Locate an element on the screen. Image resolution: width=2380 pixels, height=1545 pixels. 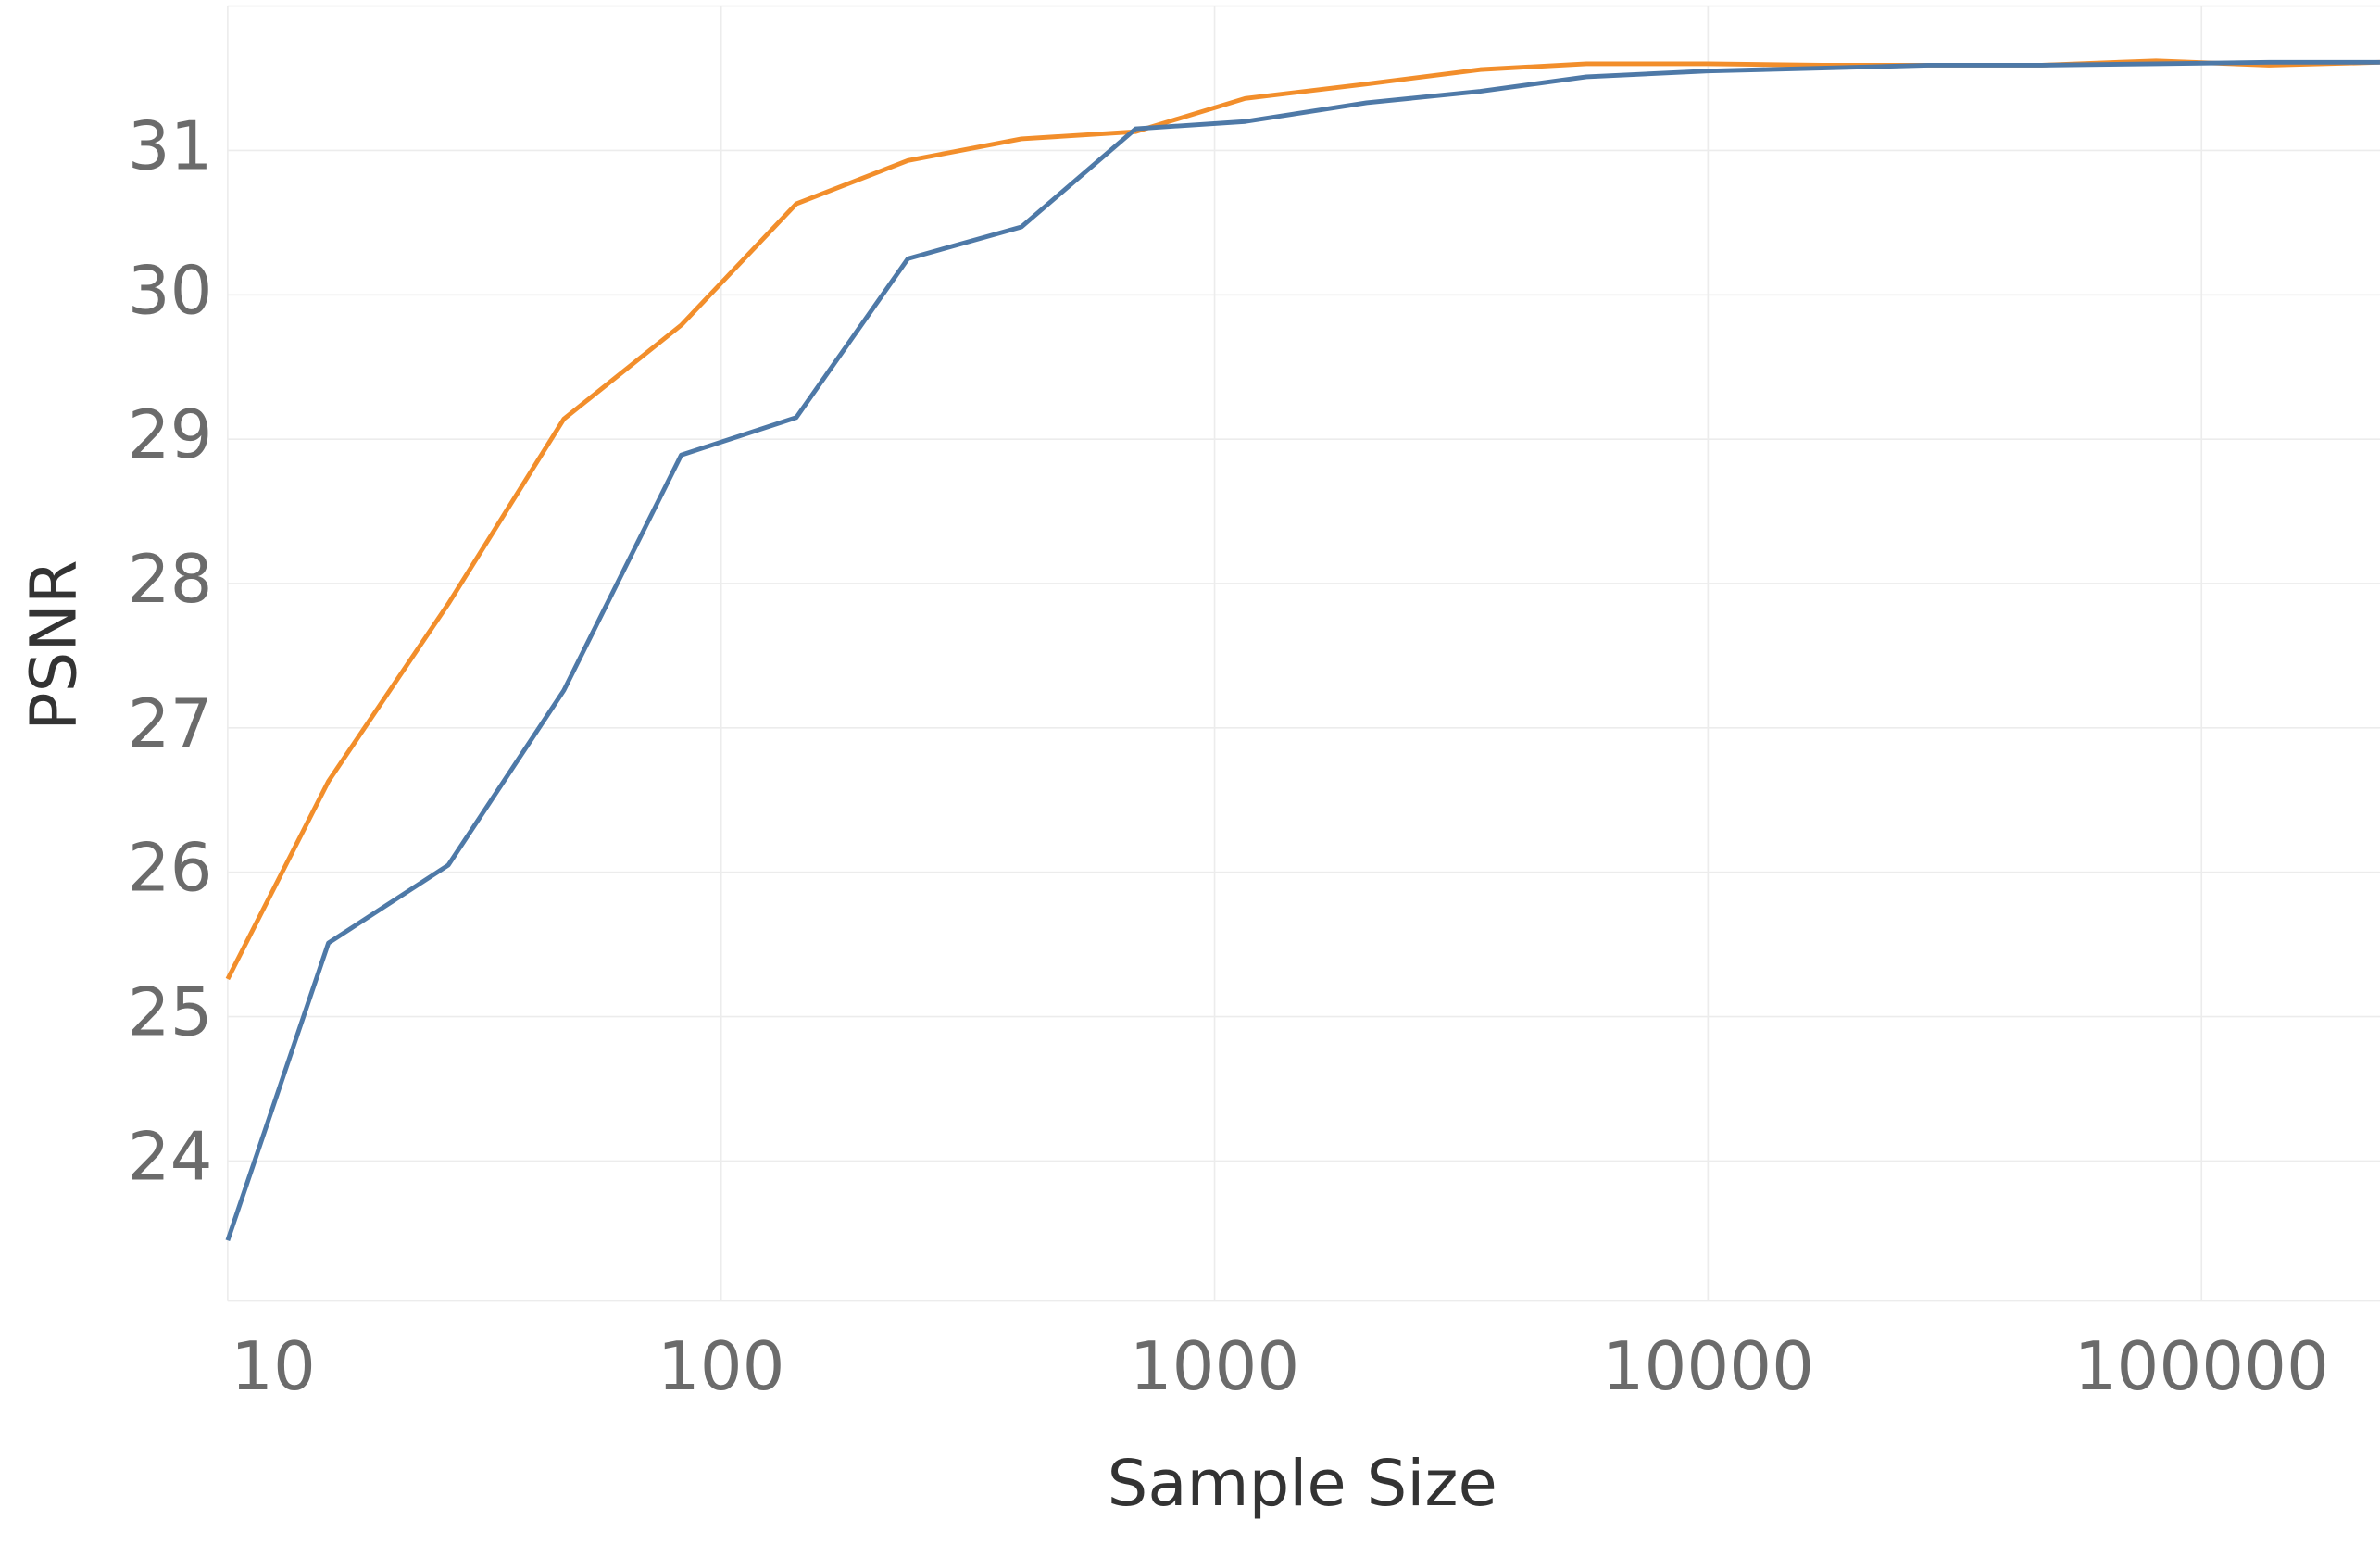
y-tick-label: 27 is located at coordinates (170, 724).